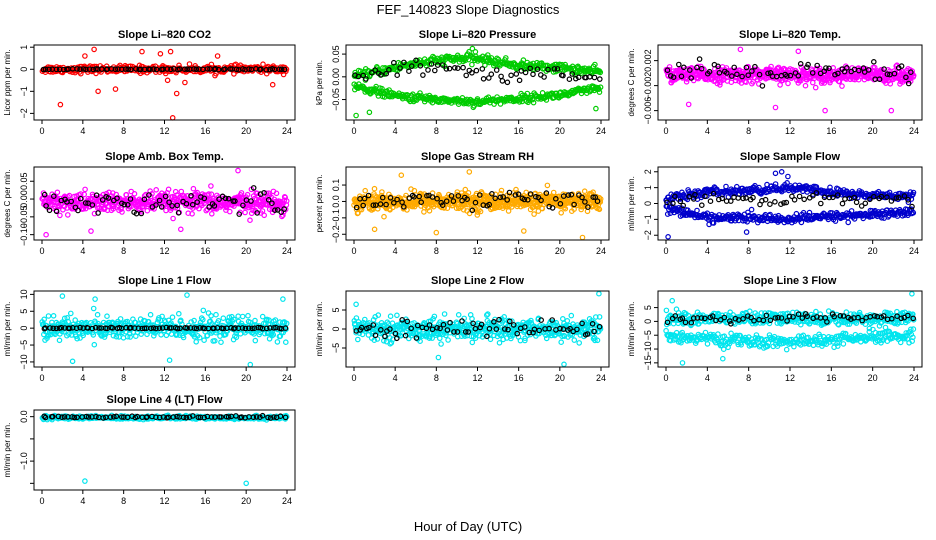 The width and height of the screenshot is (936, 540). What do you see at coordinates (24, 361) in the screenshot?
I see `y-tick-label: −10` at bounding box center [24, 361].